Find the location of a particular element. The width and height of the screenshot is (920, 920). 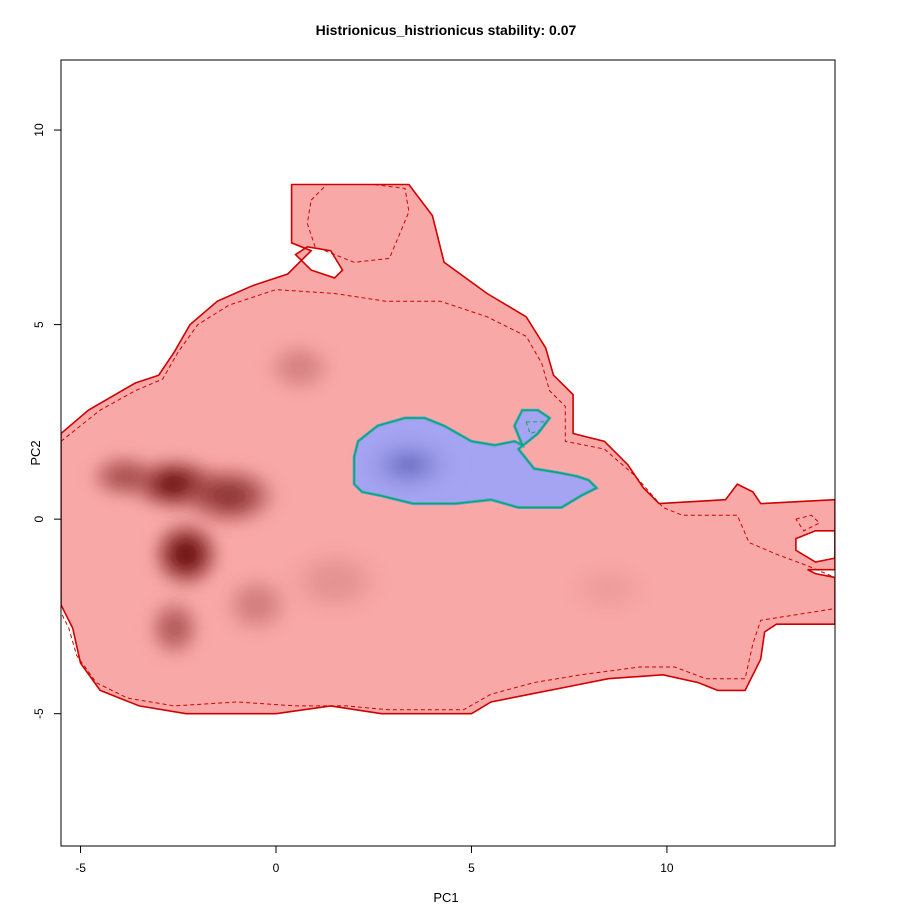

y-tick-label: -5 is located at coordinates (39, 713).